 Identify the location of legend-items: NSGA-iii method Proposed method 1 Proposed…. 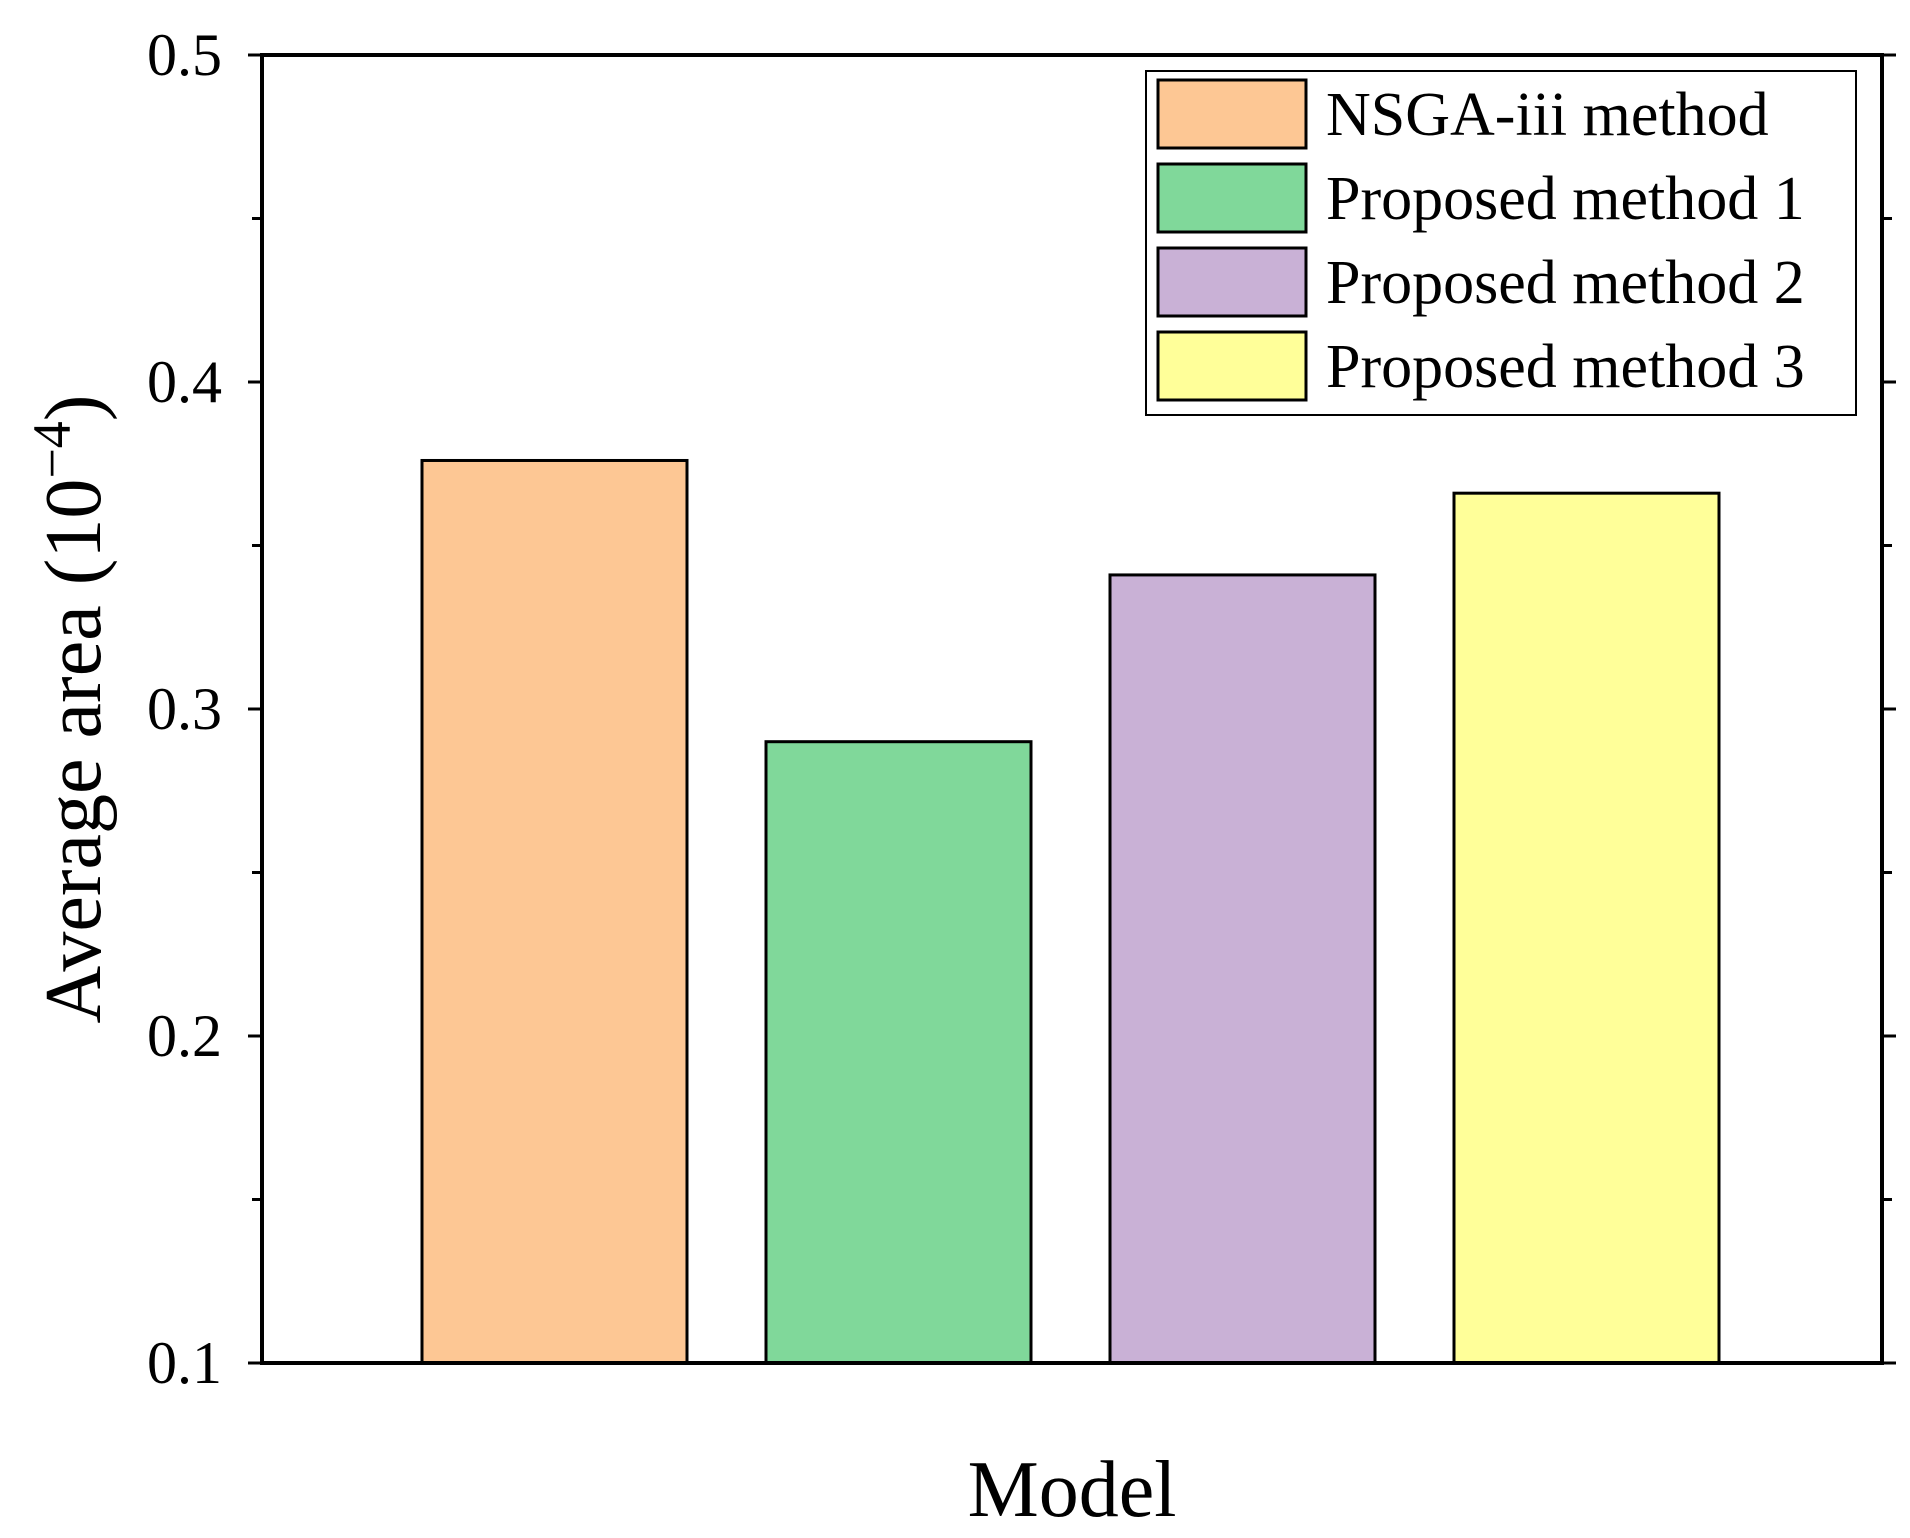
(1480, 240).